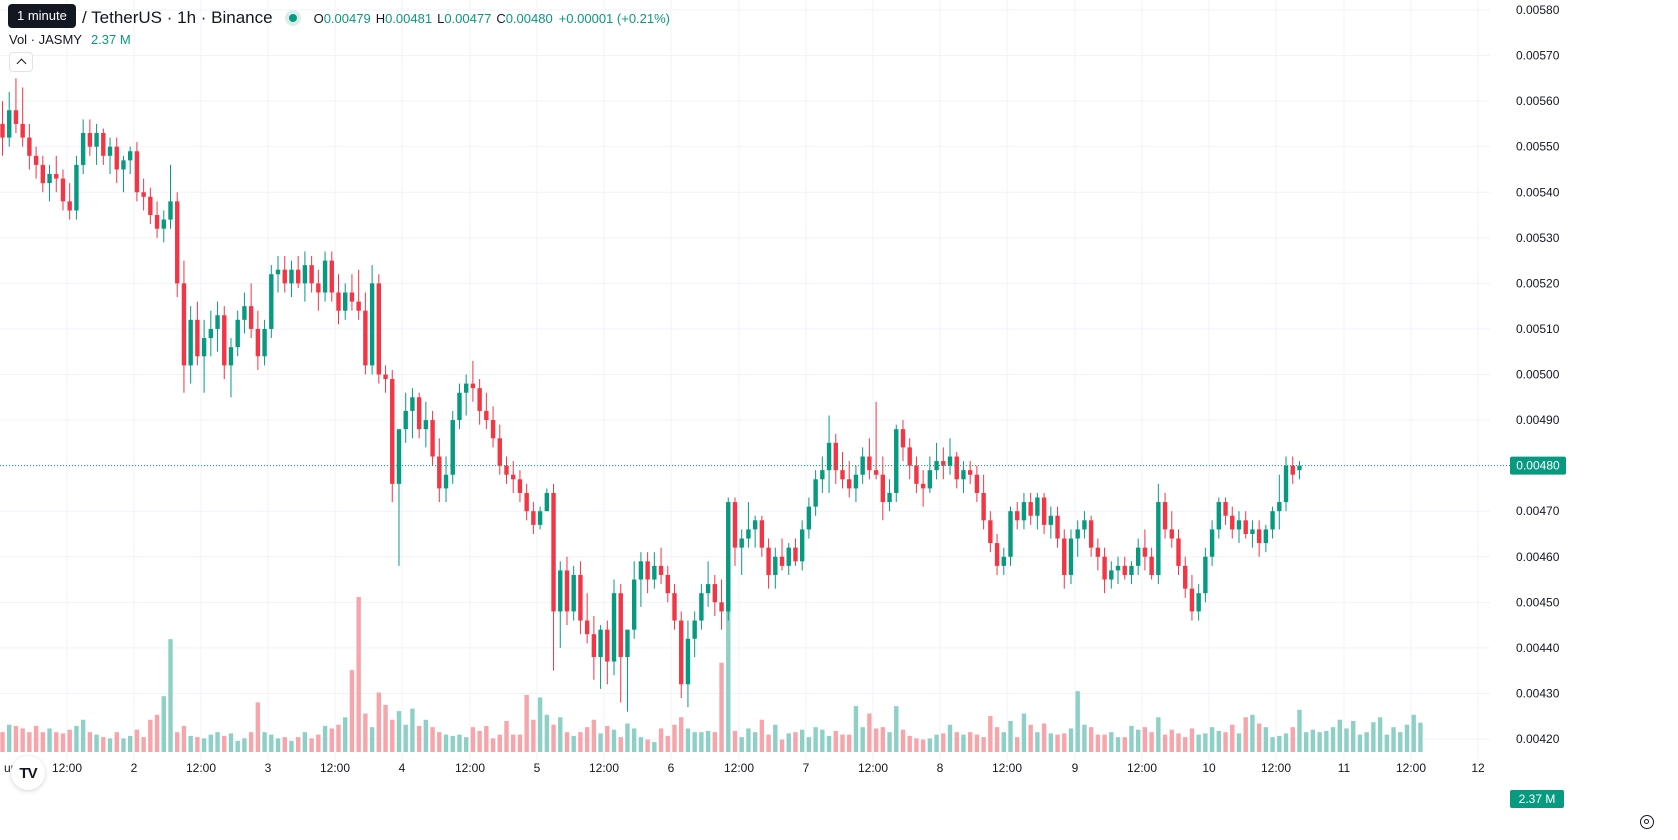 The image size is (1678, 840). Describe the element at coordinates (177, 17) in the screenshot. I see `symbol-title: / TetherUS · 1h · Binance` at that location.